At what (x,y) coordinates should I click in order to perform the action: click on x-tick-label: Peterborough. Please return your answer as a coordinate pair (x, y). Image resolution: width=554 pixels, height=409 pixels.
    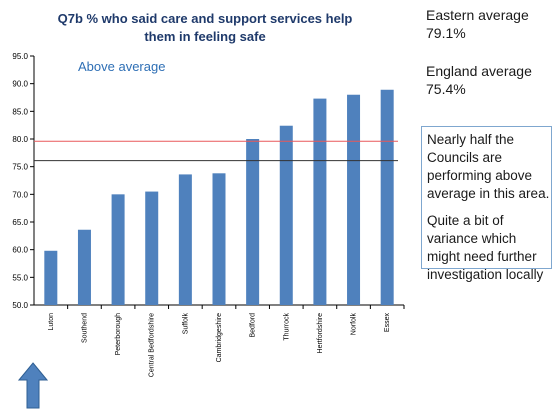
    Looking at the image, I should click on (118, 334).